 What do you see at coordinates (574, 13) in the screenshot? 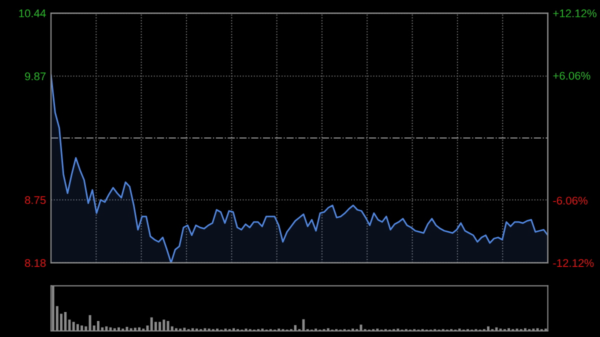
I see `y2-tick-label: +12.12%` at bounding box center [574, 13].